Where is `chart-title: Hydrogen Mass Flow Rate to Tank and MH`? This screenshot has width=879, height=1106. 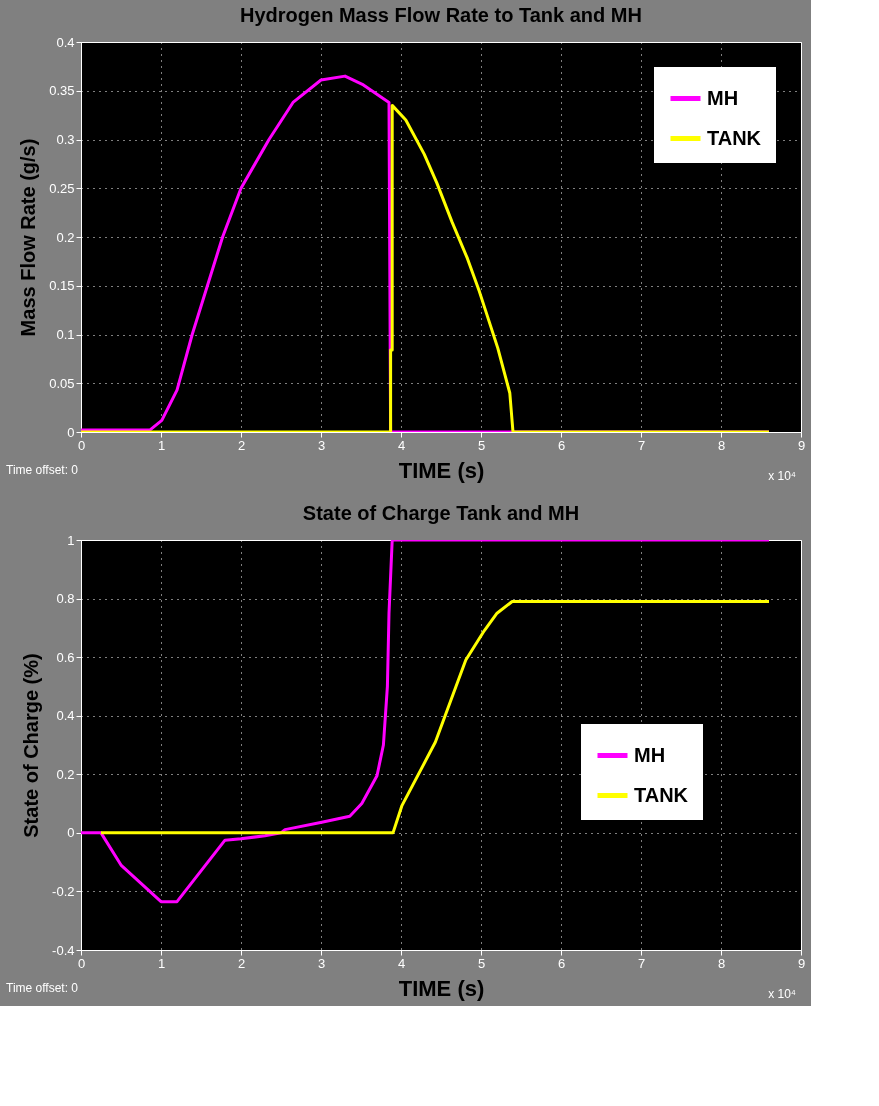
chart-title: Hydrogen Mass Flow Rate to Tank and MH is located at coordinates (441, 15).